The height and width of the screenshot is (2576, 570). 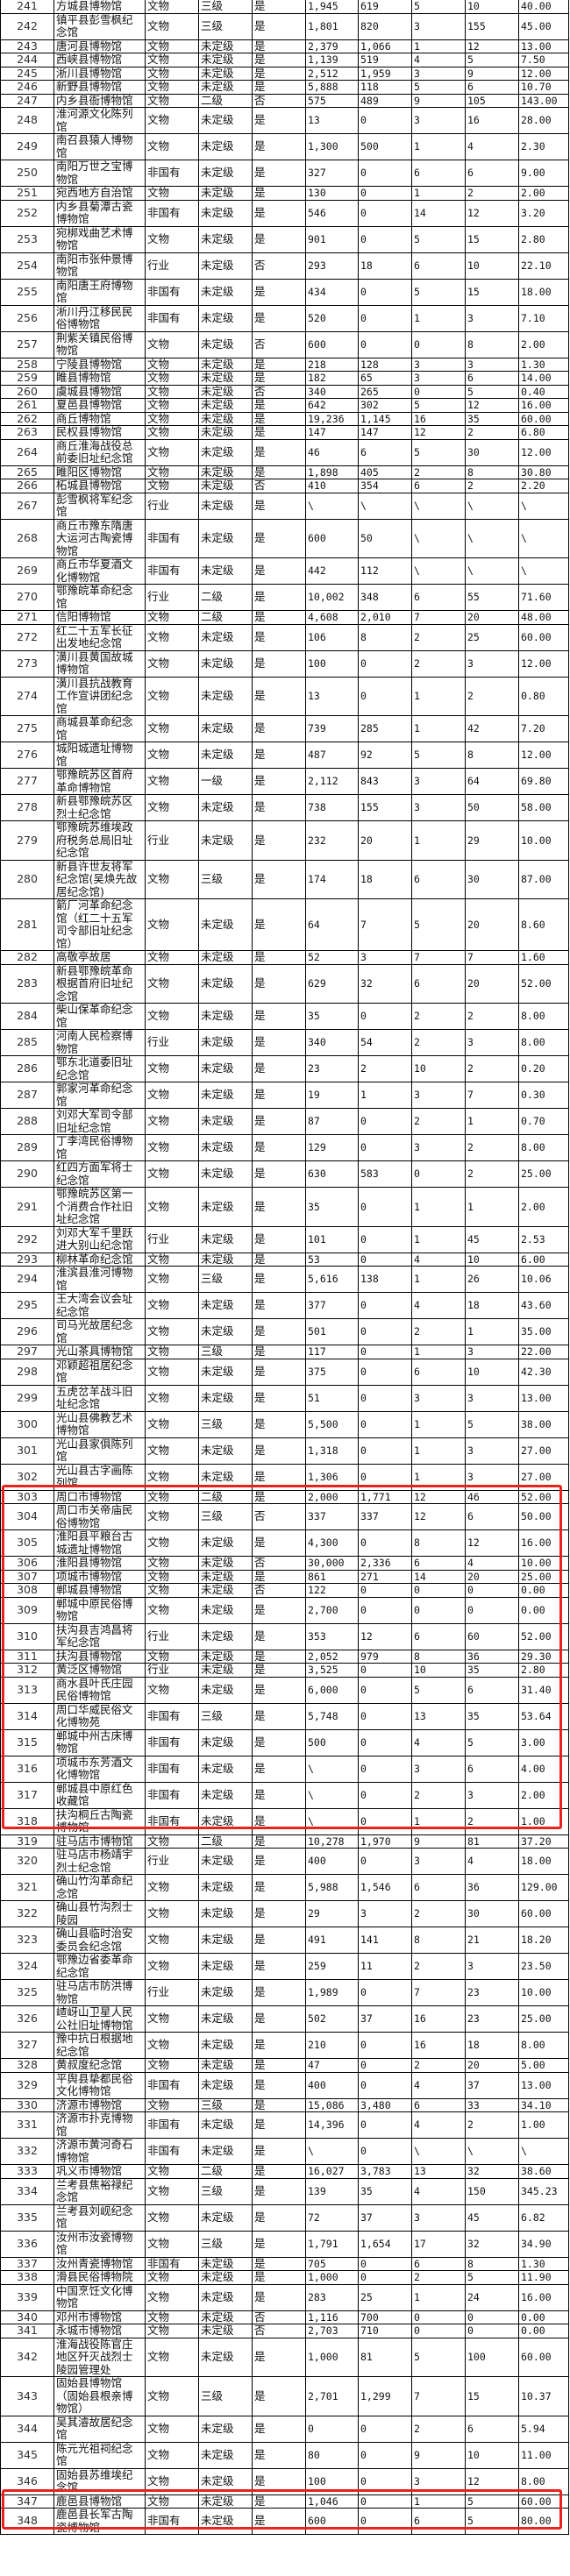 I want to click on table-row: 313 商水县叶氏庄园民俗博物馆 文物 未定级是 6,000 0 5 6 31.40, so click(x=284, y=1690).